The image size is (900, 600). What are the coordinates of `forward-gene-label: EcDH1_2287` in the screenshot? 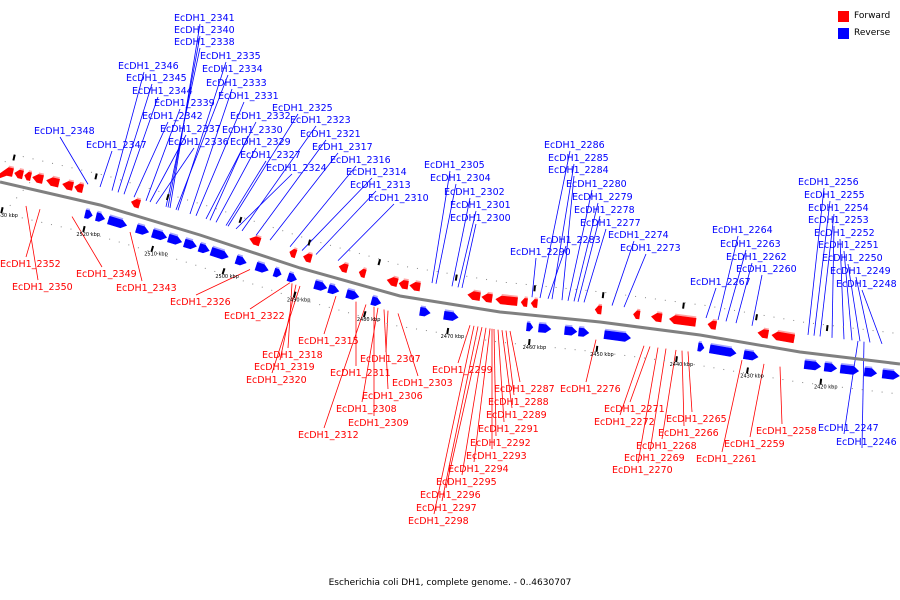 It's located at (524, 389).